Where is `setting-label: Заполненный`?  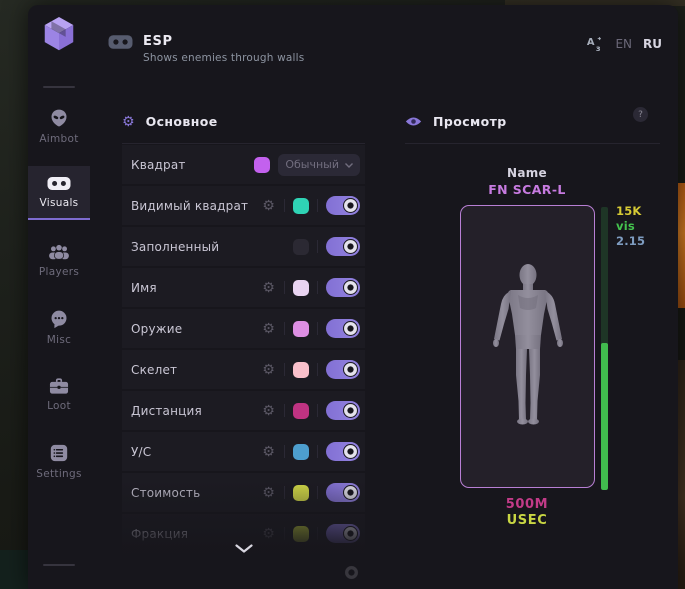
setting-label: Заполненный is located at coordinates (175, 246).